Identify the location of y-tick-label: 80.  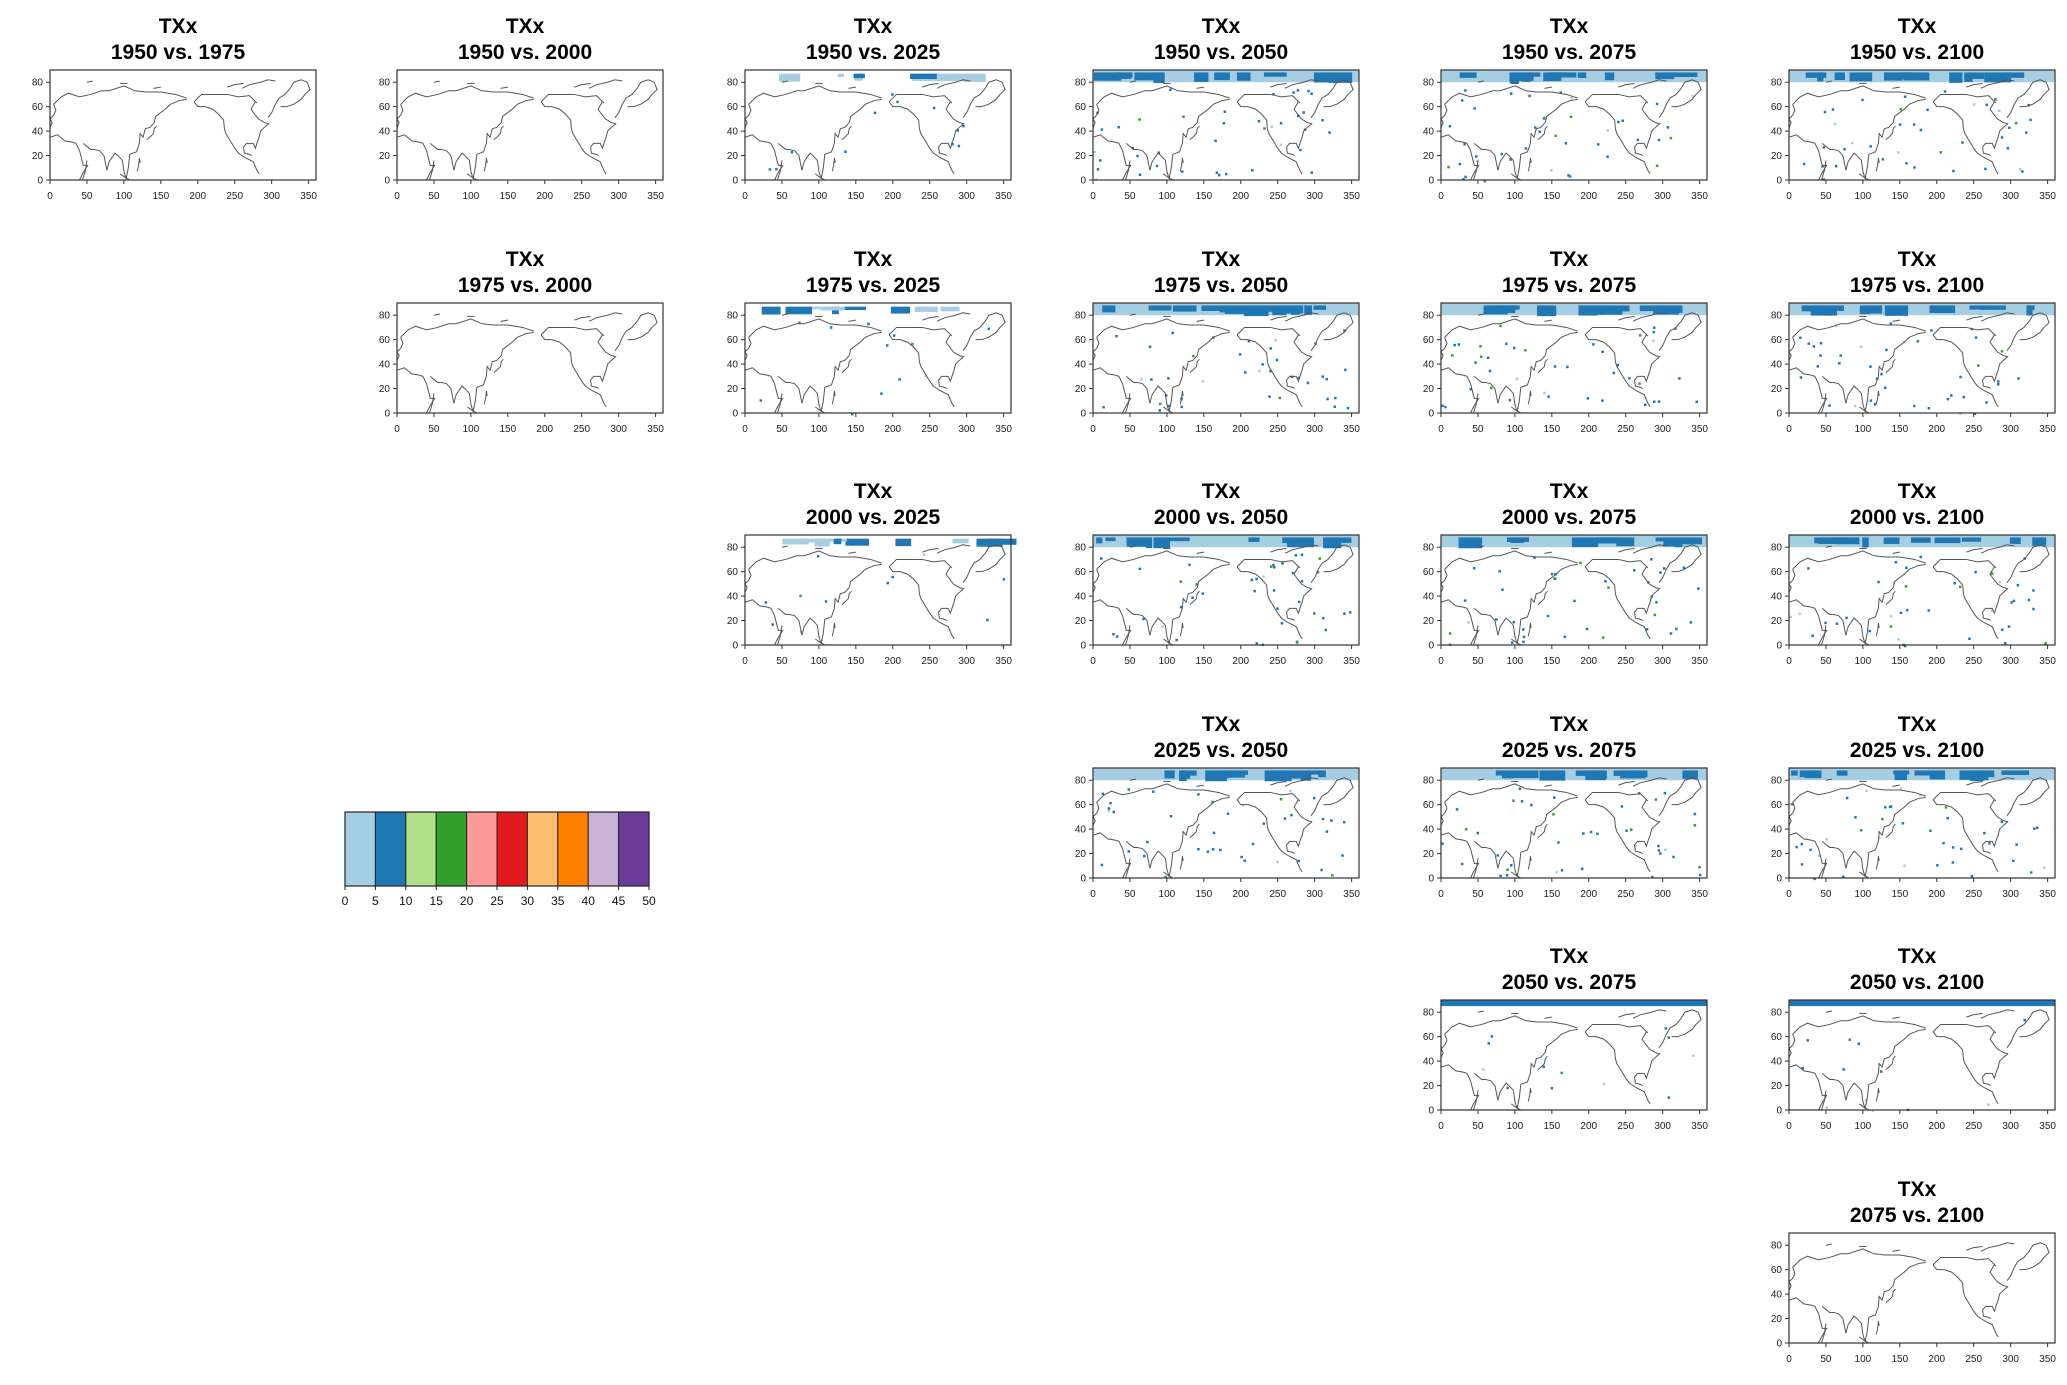
(1777, 548).